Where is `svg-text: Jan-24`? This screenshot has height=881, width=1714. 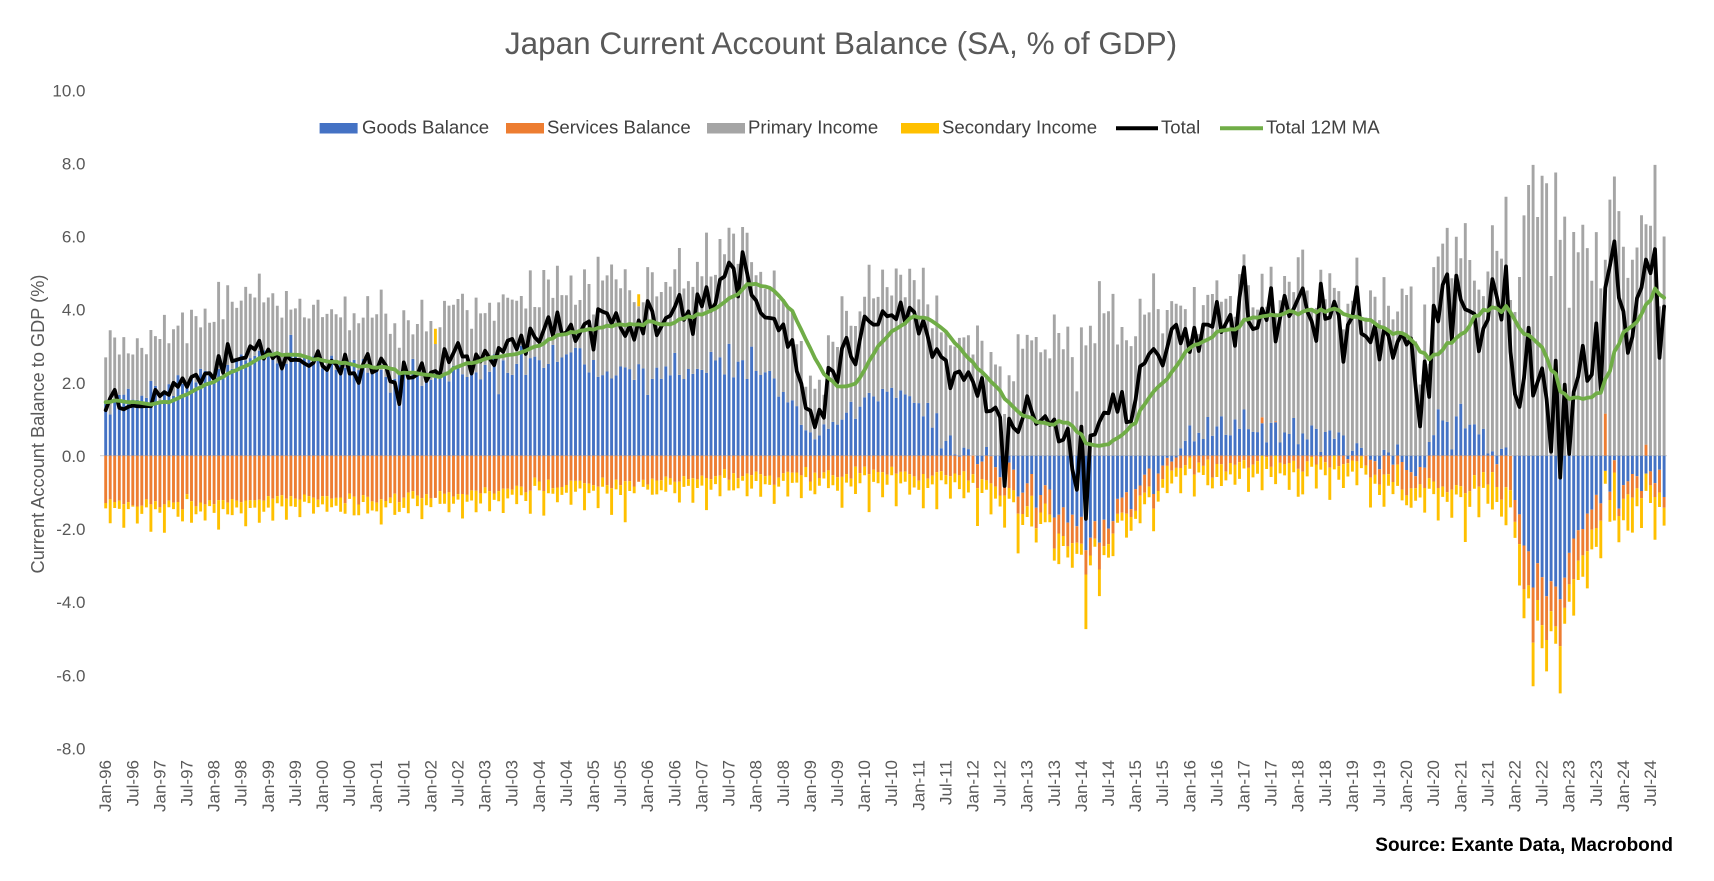 svg-text: Jan-24 is located at coordinates (1623, 786).